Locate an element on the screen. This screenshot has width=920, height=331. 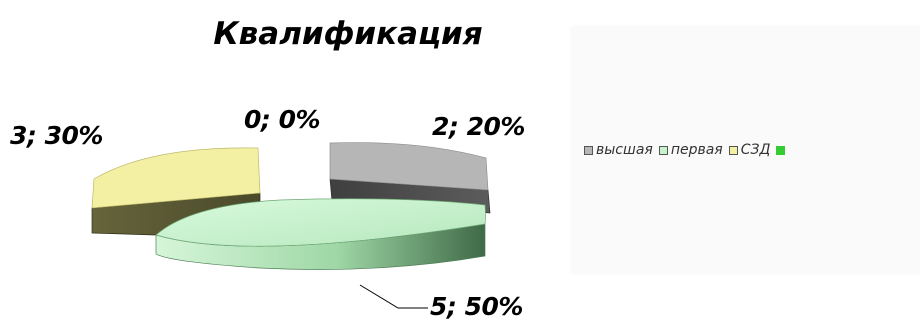
legend-label-pervaya: первая is located at coordinates (696, 150).